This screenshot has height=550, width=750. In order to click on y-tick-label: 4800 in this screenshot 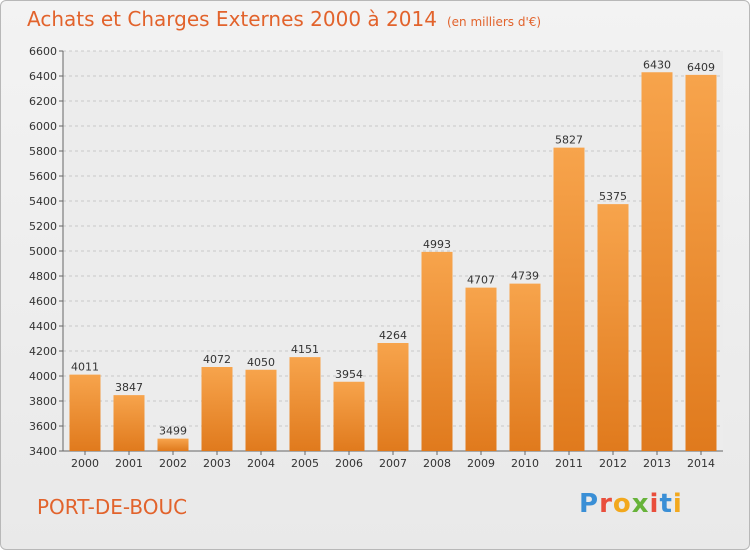, I will do `click(43, 276)`.